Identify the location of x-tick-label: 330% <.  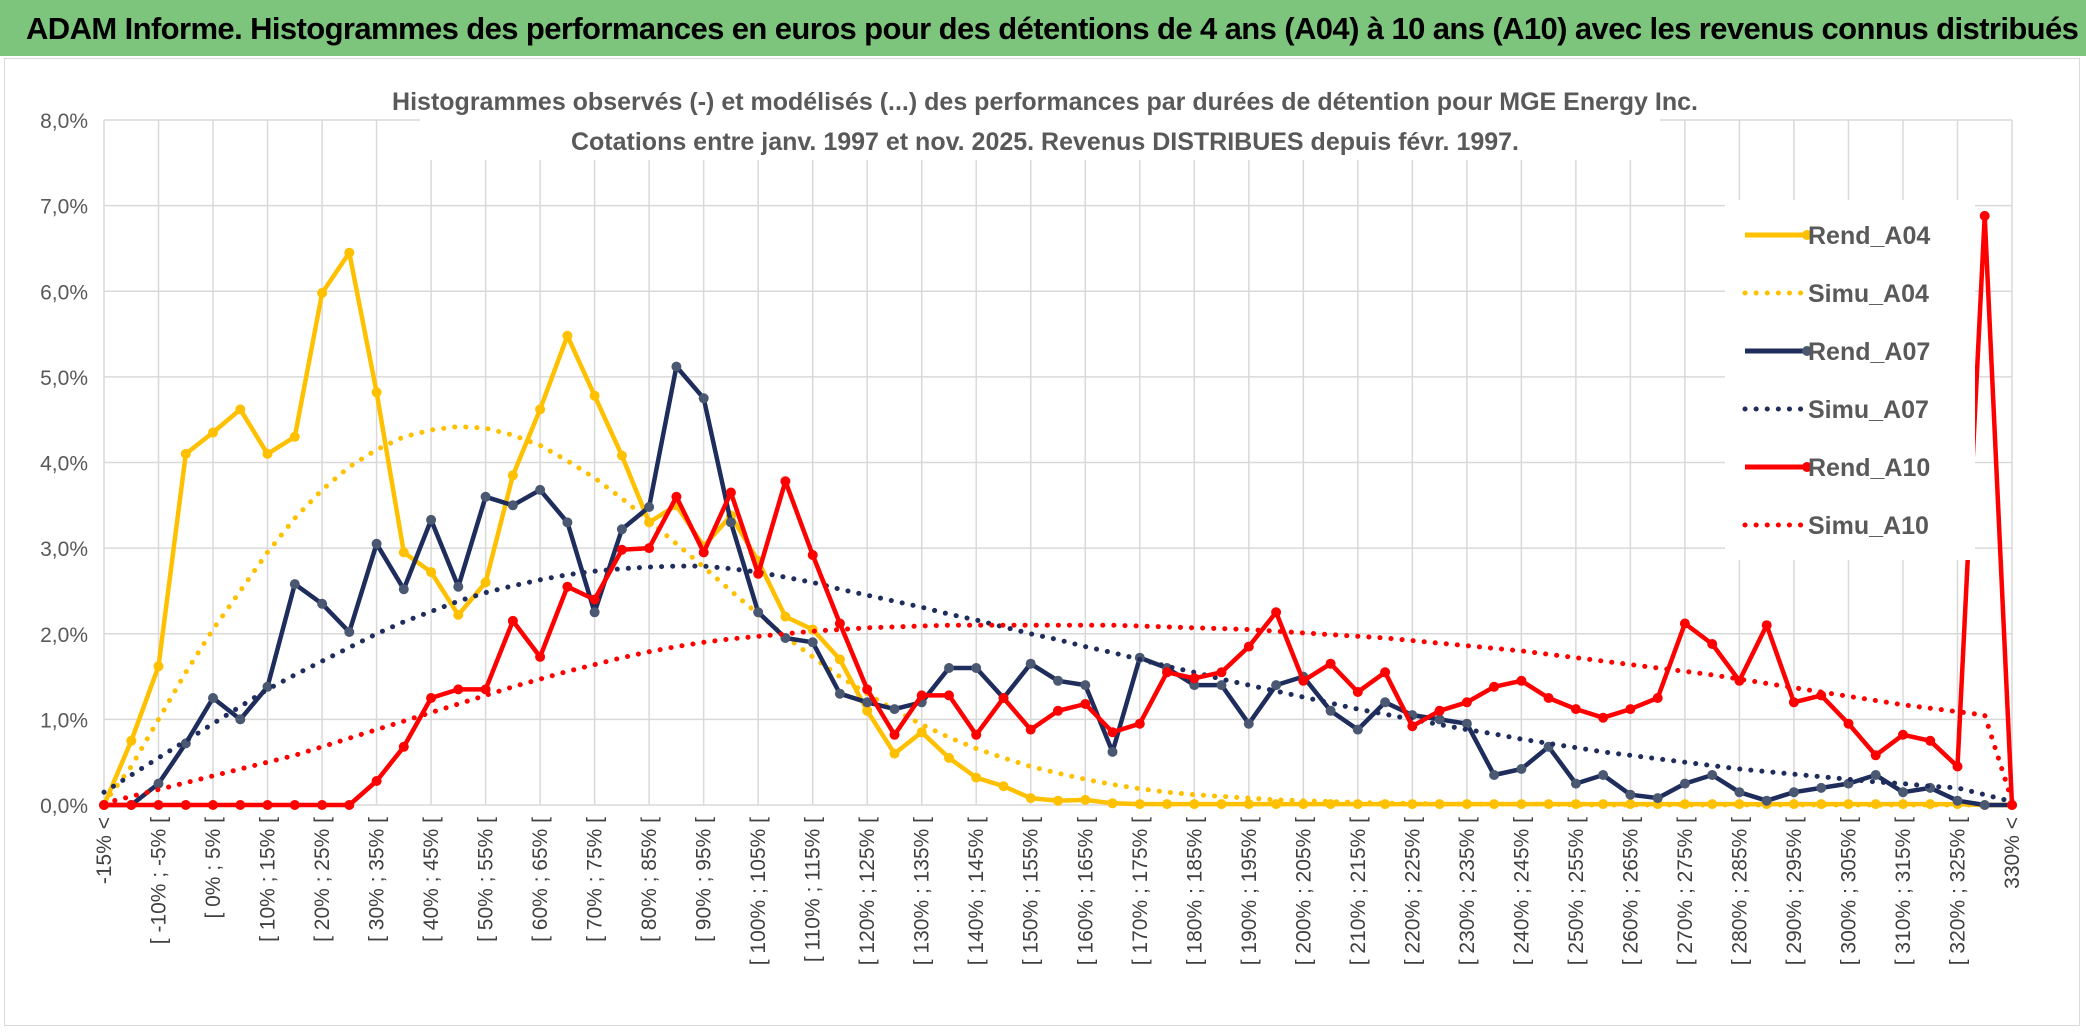
(2012, 853).